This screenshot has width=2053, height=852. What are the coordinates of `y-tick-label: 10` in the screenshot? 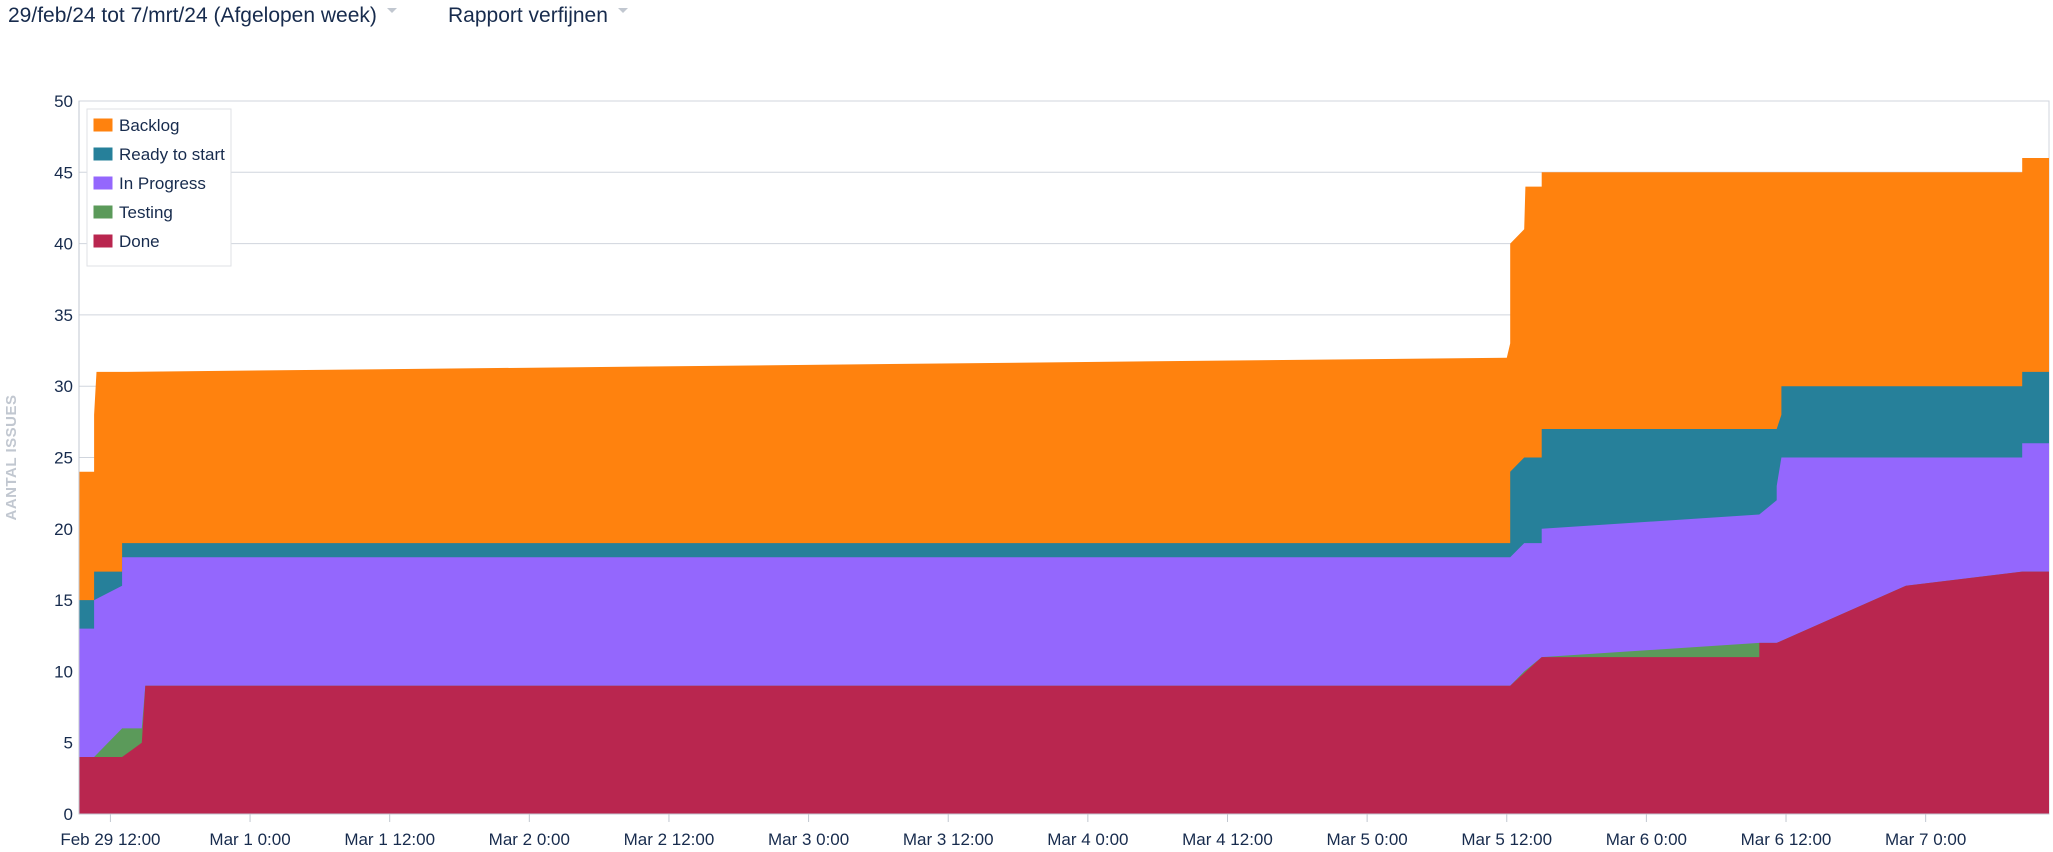 It's located at (63, 671).